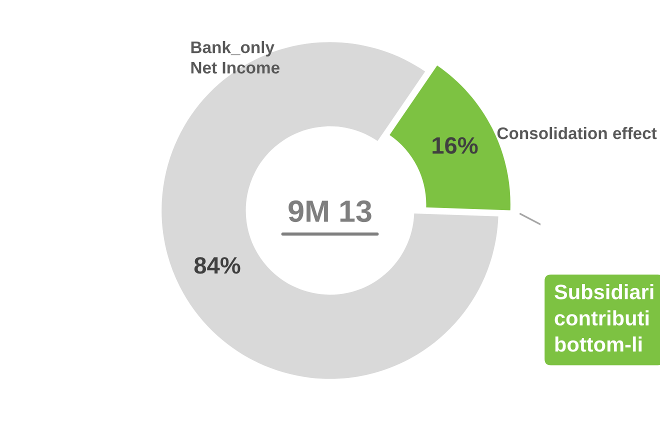  I want to click on data-label: 16%, so click(455, 145).